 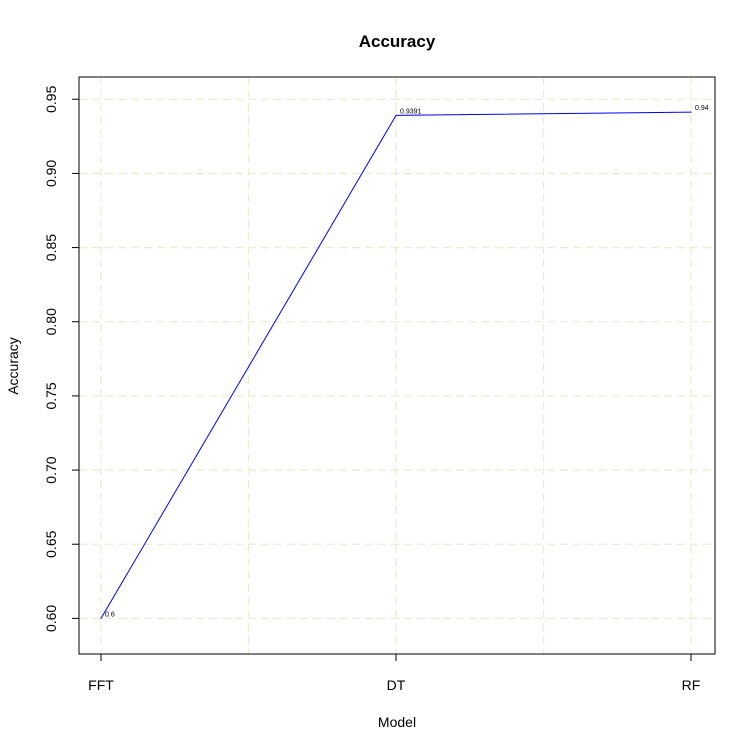 What do you see at coordinates (396, 685) in the screenshot?
I see `x-tick-label-dt: DT` at bounding box center [396, 685].